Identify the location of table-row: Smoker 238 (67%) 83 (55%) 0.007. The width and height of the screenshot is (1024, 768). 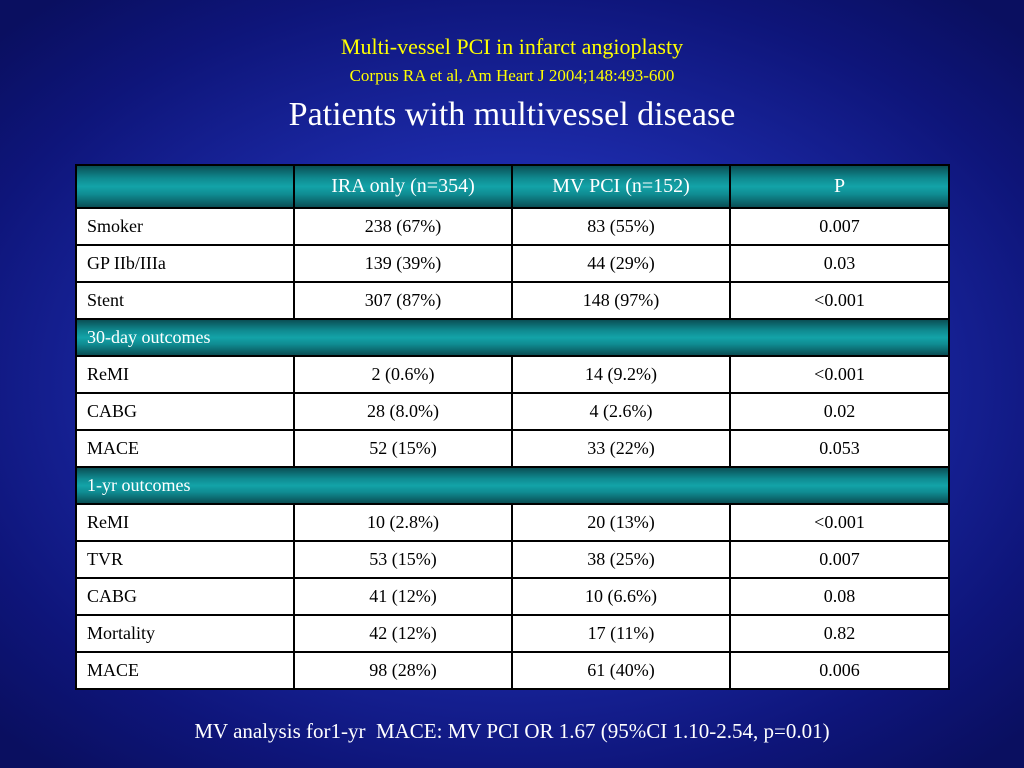
(512, 226).